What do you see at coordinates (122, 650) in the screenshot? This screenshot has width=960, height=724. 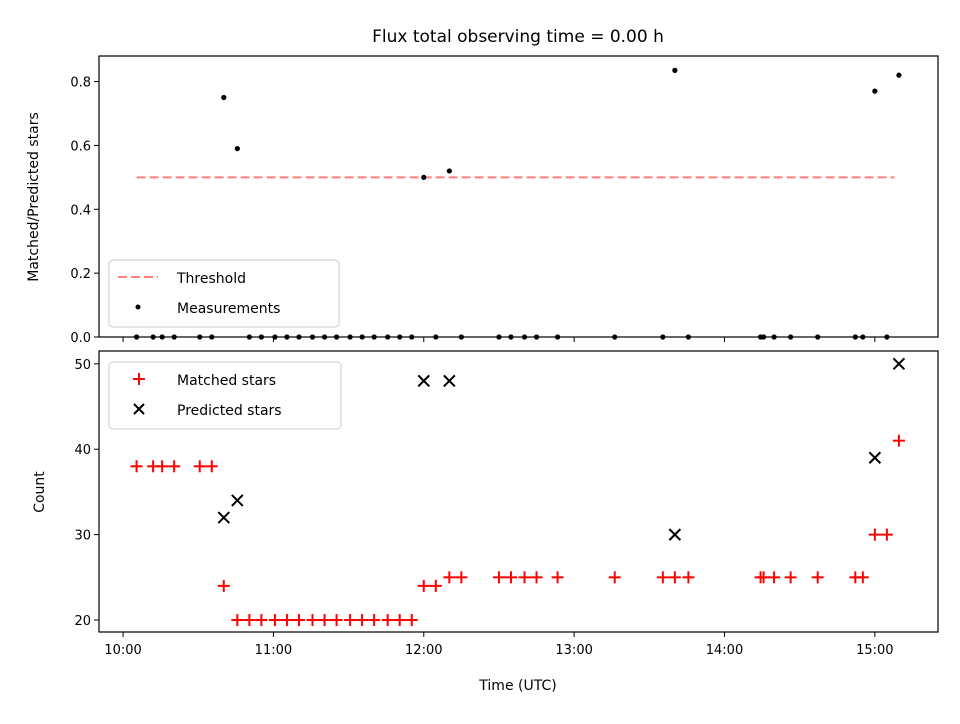 I see `xtick-label: 10:00` at bounding box center [122, 650].